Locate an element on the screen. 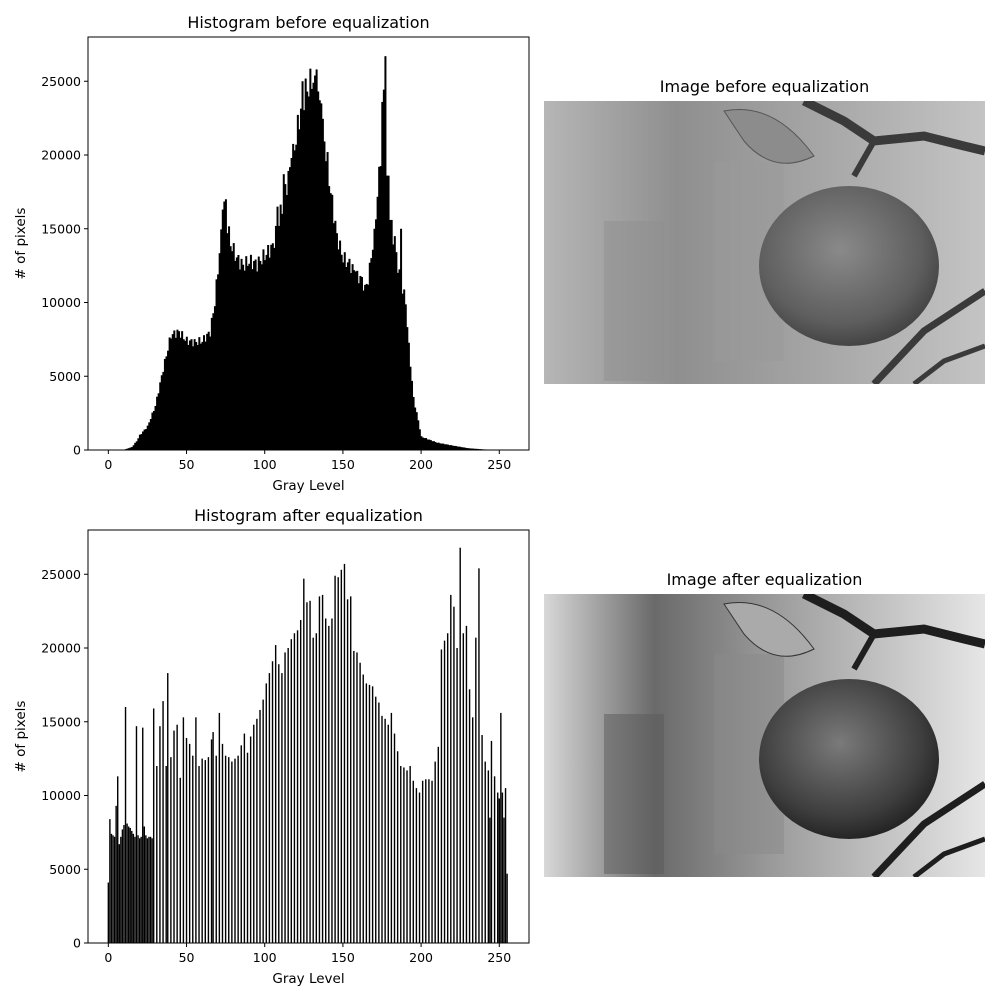  x-tick-label: 100 is located at coordinates (265, 957).